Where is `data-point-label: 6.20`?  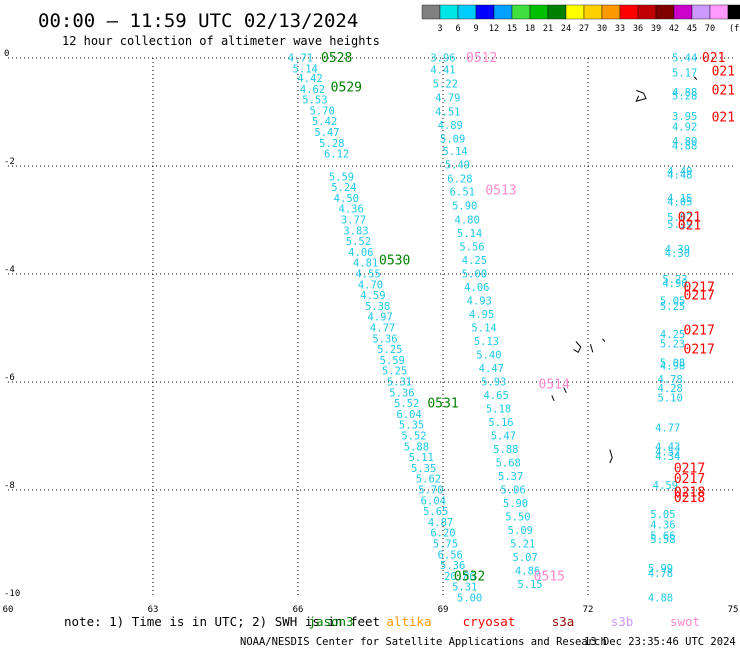
data-point-label: 6.20 is located at coordinates (442, 534).